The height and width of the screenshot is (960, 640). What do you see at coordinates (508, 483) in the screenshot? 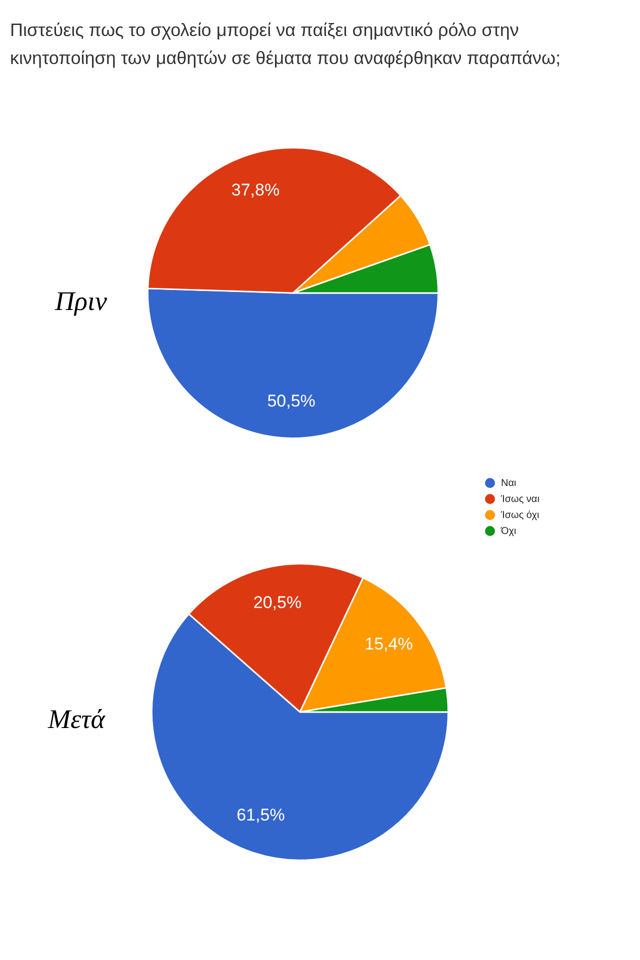
I see `legend-label: Ναι` at bounding box center [508, 483].